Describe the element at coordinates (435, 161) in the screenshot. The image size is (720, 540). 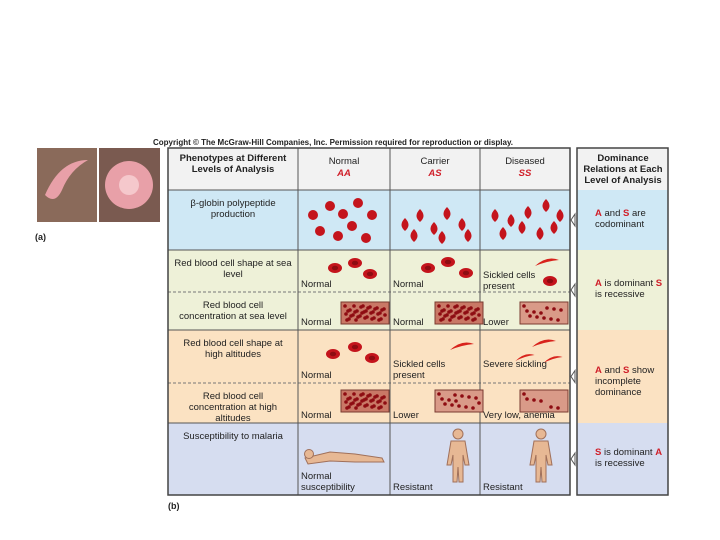
I see `column-name: Carrier` at that location.